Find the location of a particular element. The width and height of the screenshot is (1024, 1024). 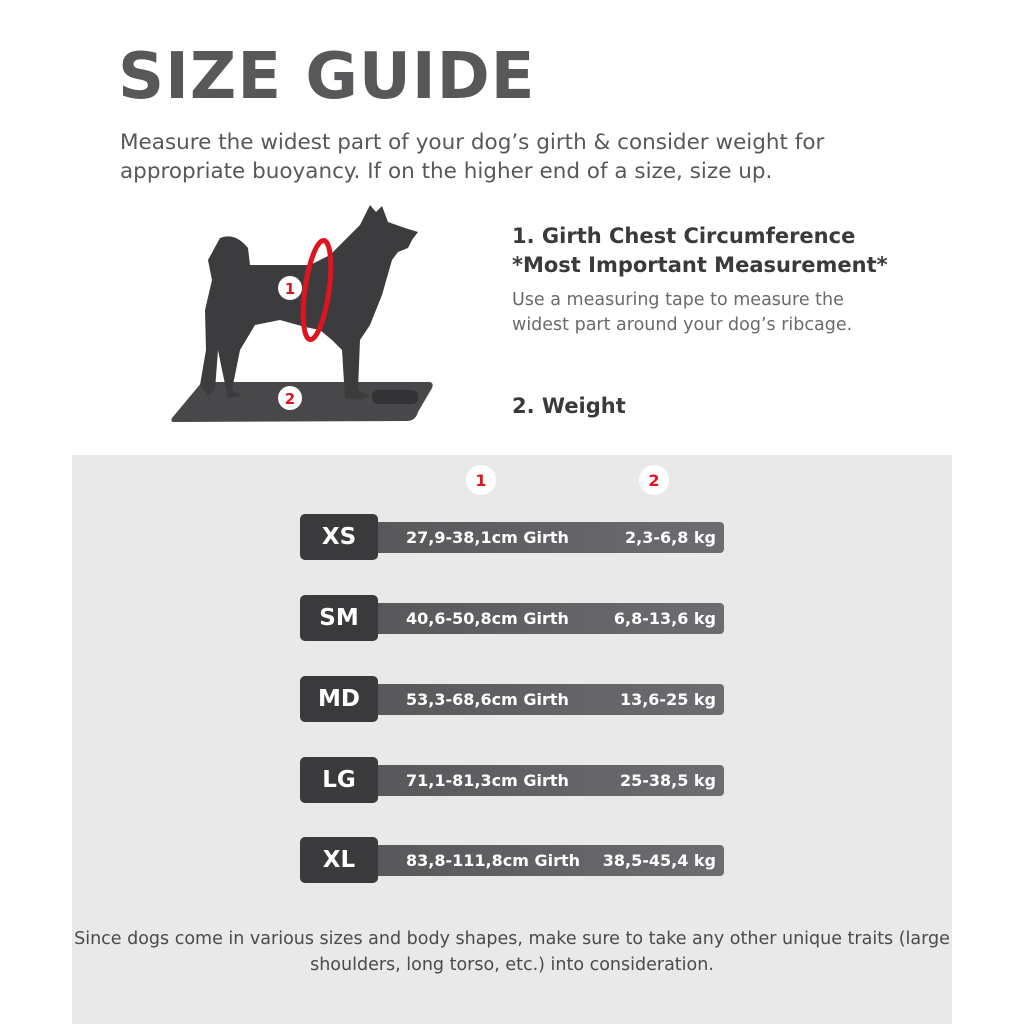

size-label: SM is located at coordinates (339, 618).